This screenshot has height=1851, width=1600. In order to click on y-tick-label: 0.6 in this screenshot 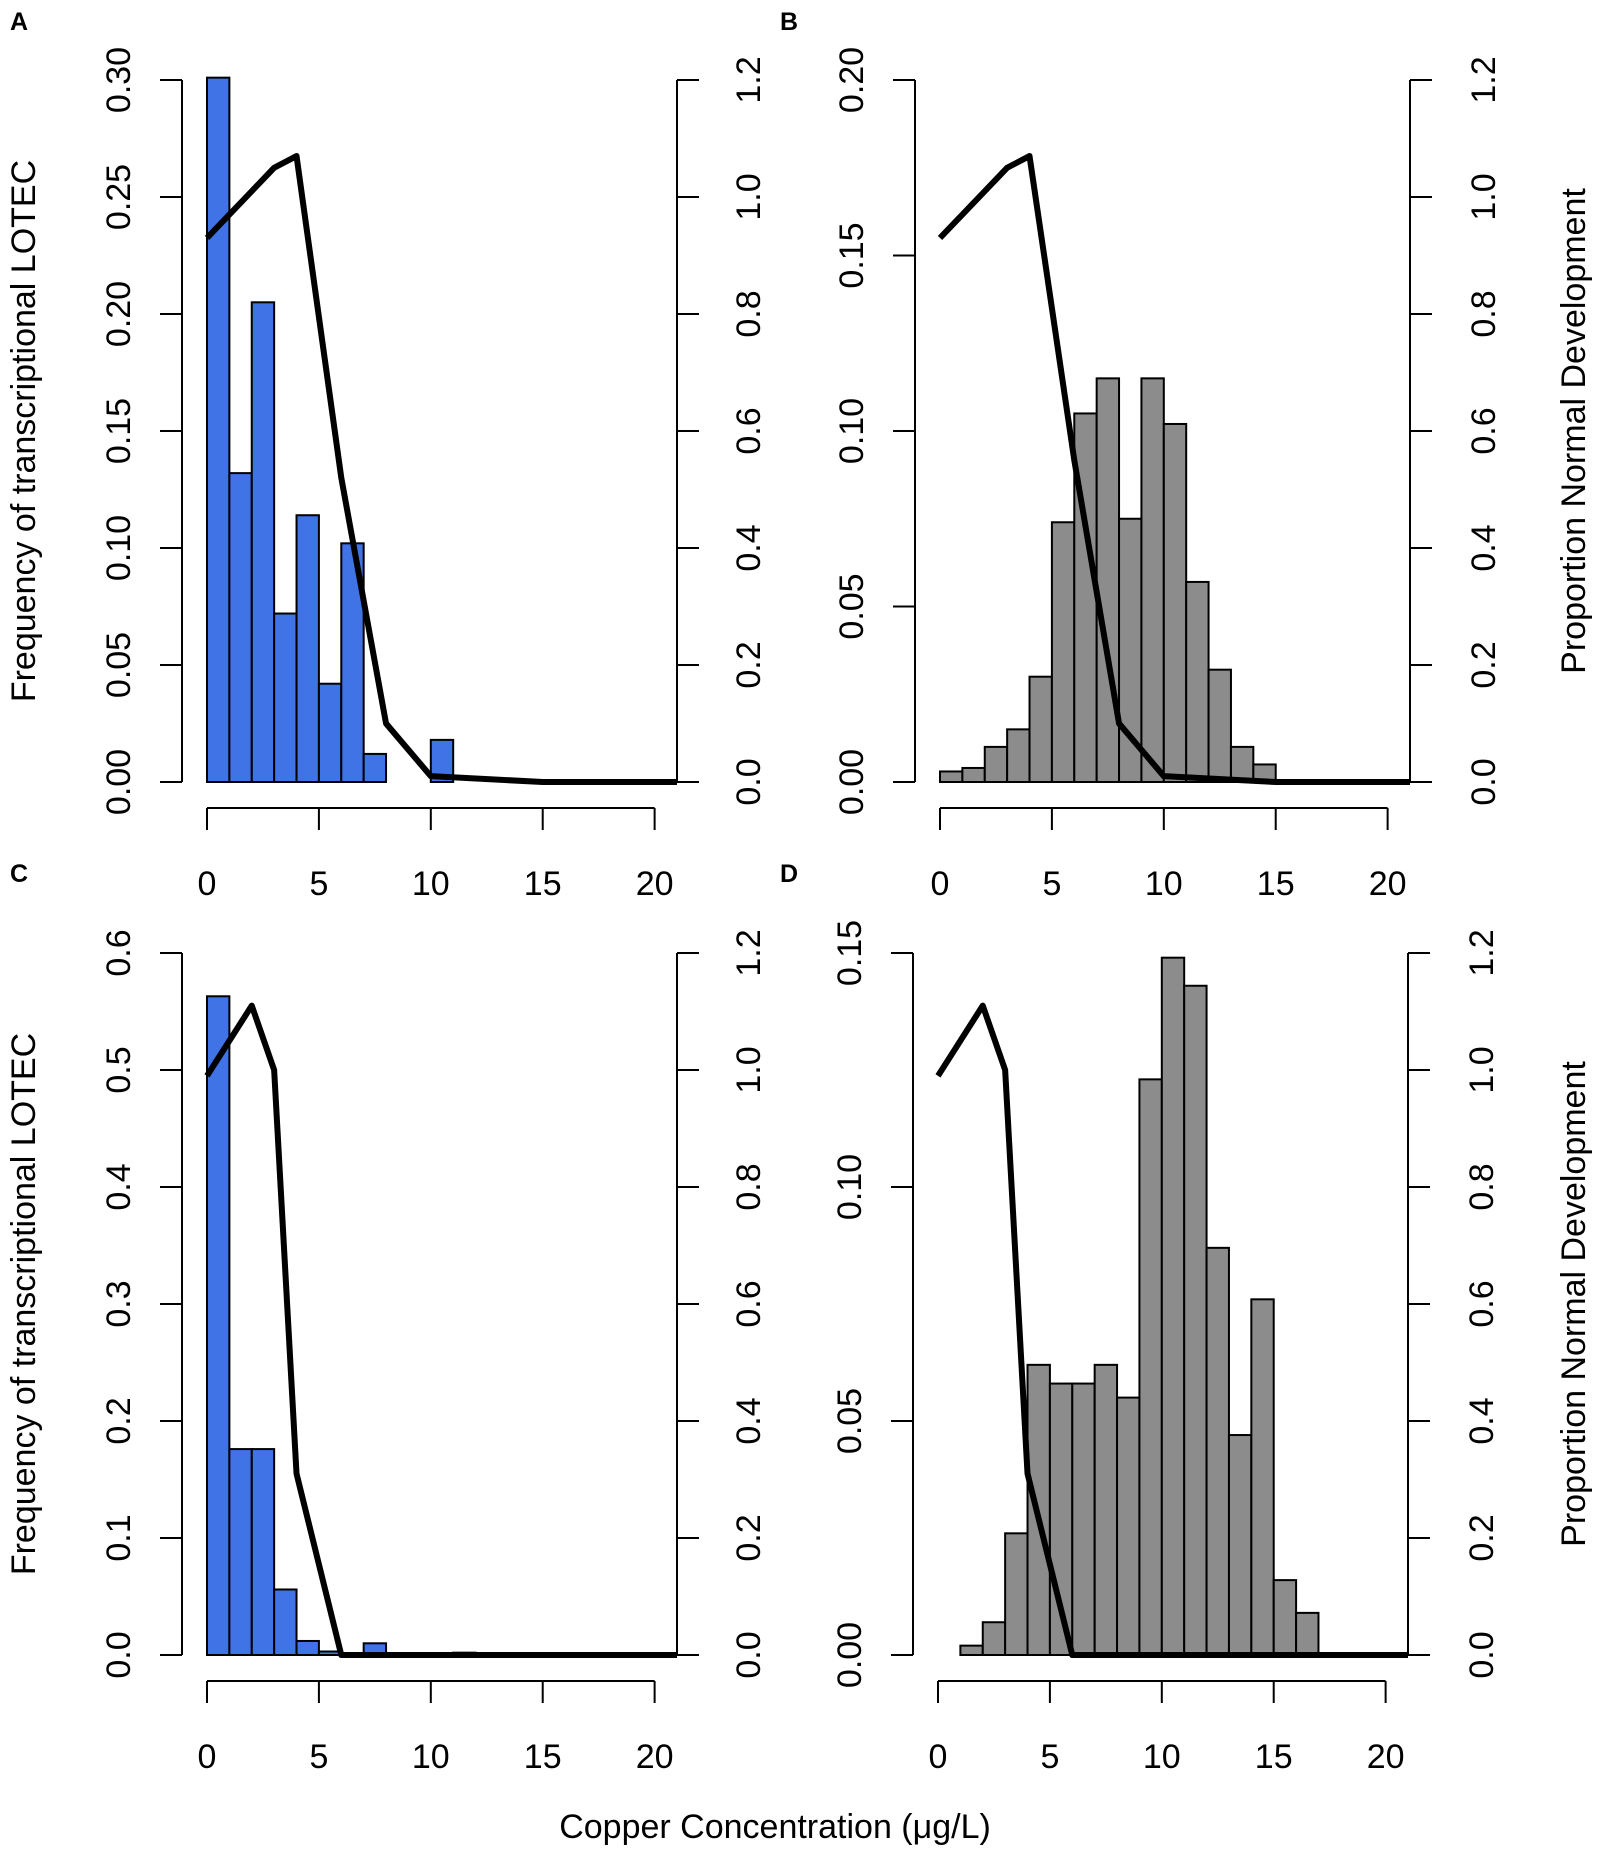, I will do `click(119, 952)`.